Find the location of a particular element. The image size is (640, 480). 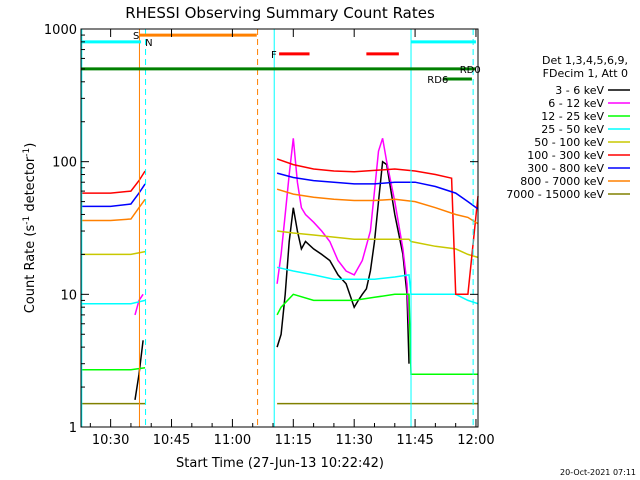

x-tick-label-3: 11:15 is located at coordinates (293, 440).